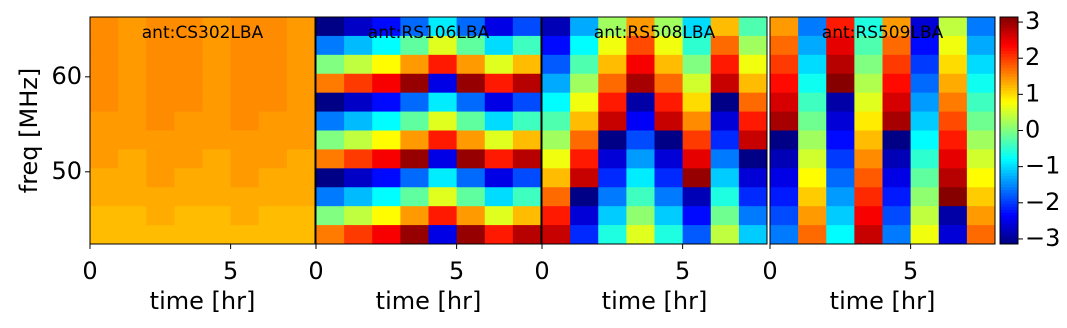 The image size is (1067, 328). I want to click on panel-title: ant:RS508LBA, so click(655, 33).